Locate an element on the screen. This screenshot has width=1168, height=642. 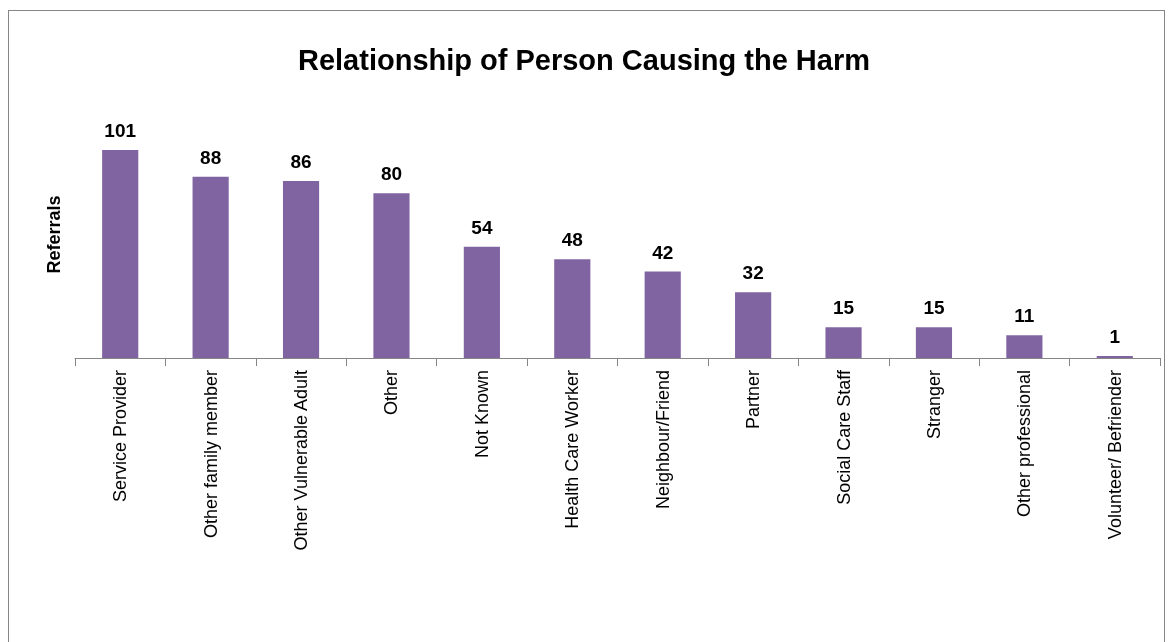
data-label: 80 is located at coordinates (391, 174).